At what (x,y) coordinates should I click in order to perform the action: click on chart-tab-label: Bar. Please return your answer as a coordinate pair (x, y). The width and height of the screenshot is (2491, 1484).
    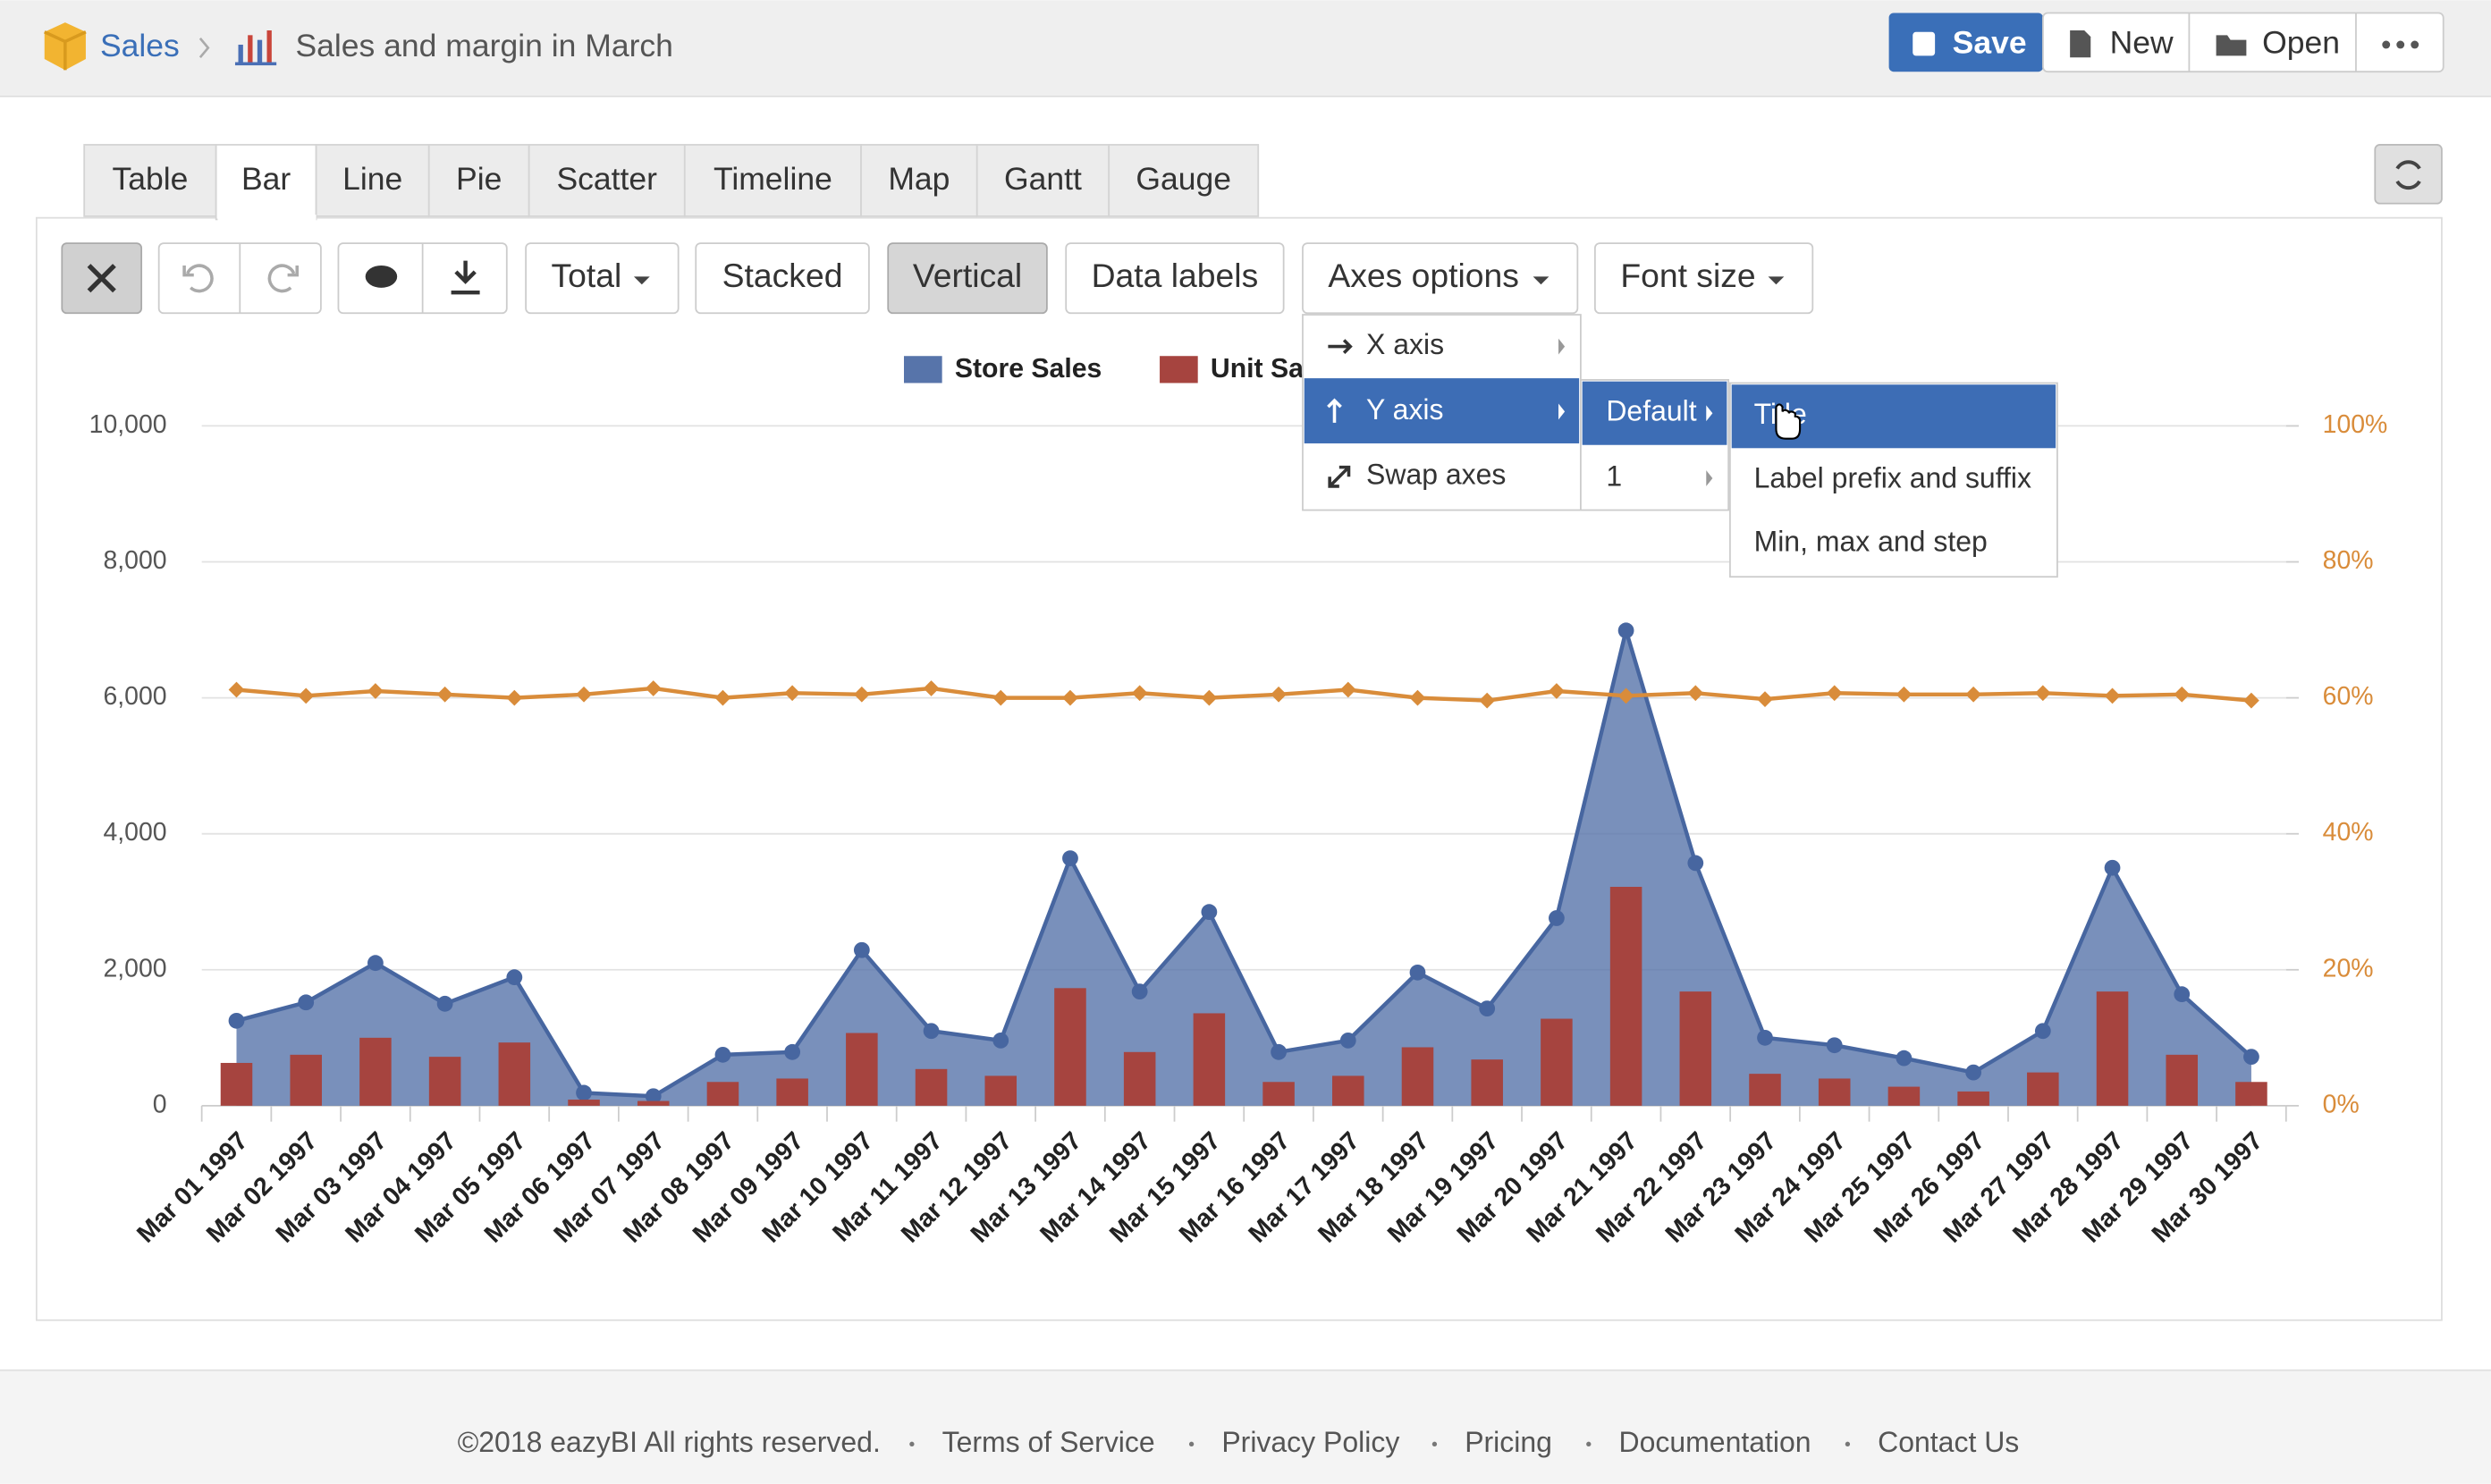
    Looking at the image, I should click on (266, 179).